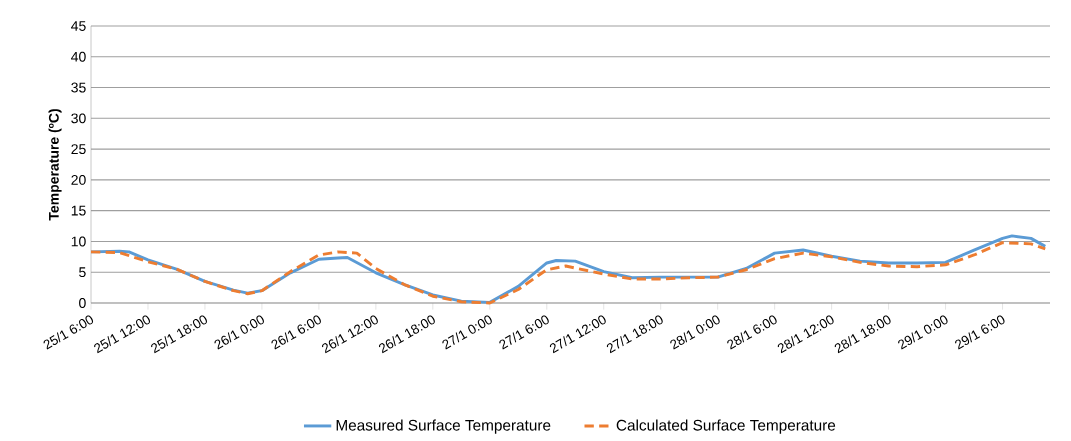 The image size is (1071, 441). I want to click on x-tick-label: 28/1 6:00, so click(752, 332).